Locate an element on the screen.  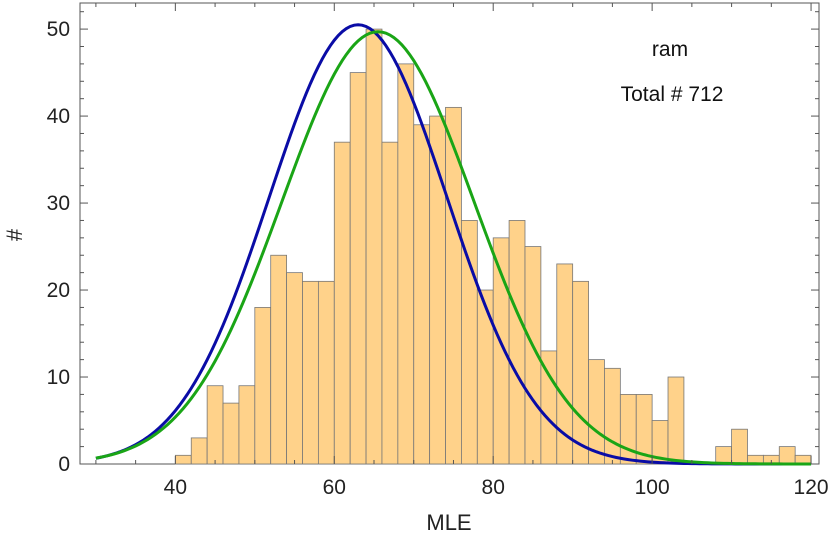
x-tick-label: 60 is located at coordinates (334, 487).